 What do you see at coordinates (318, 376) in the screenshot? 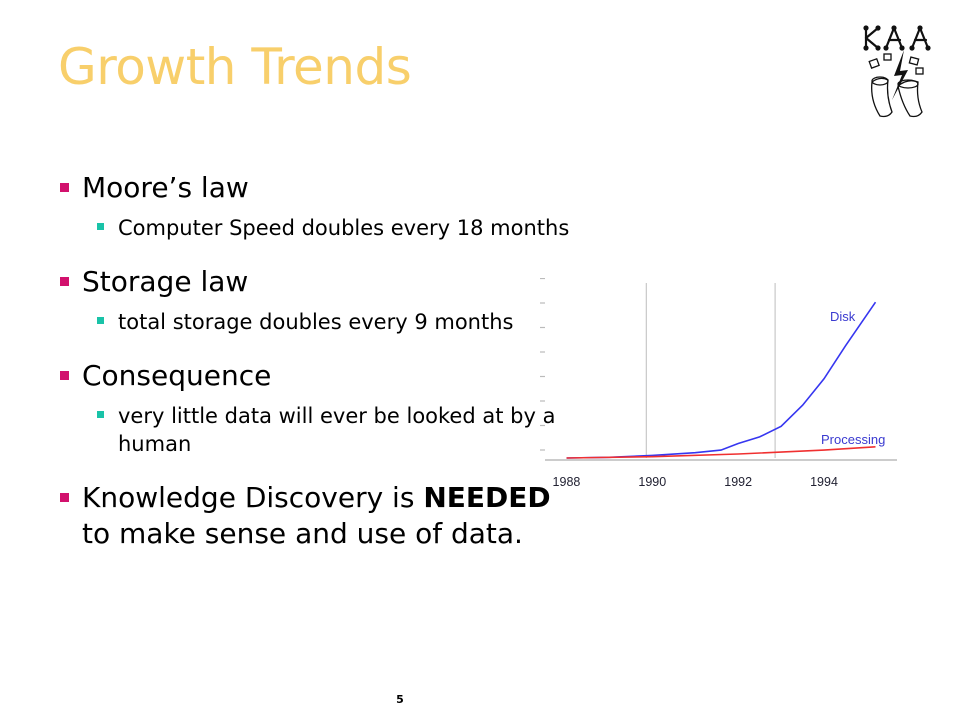
I see `bullet-consequence: Consequence` at bounding box center [318, 376].